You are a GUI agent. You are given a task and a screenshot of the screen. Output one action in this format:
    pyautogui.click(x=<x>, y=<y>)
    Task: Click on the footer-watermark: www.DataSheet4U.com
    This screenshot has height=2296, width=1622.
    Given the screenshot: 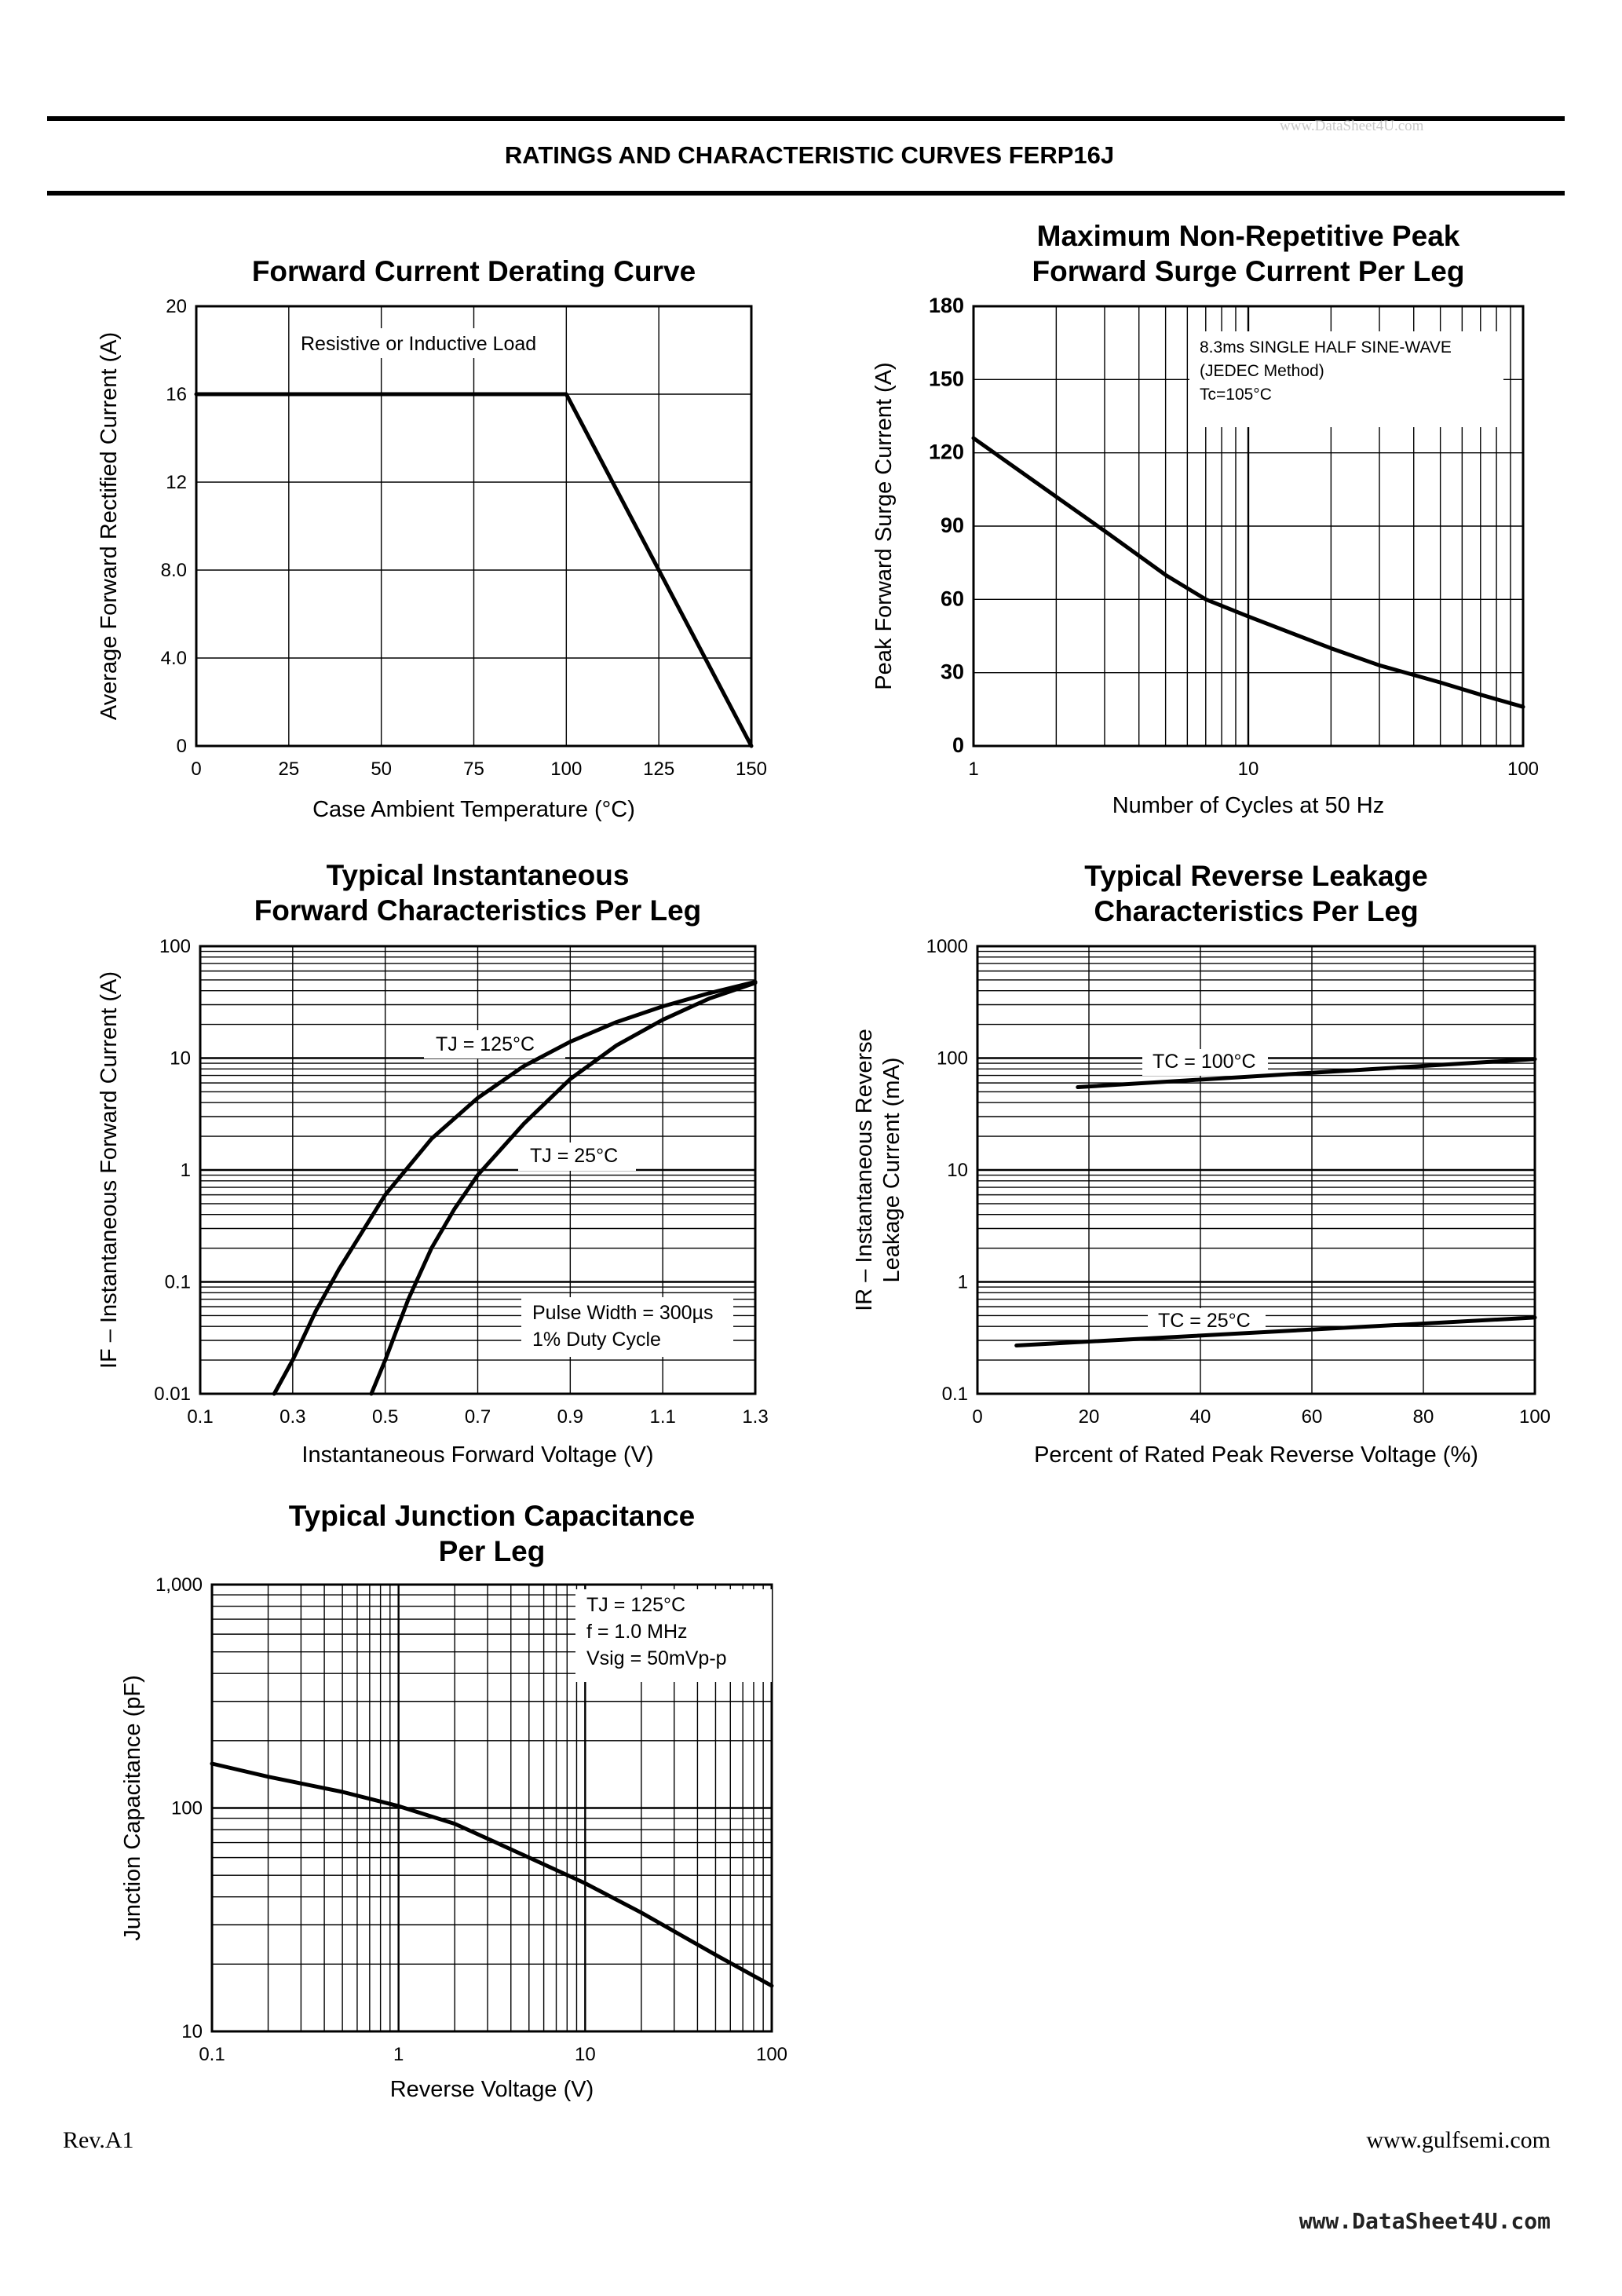 What is the action you would take?
    pyautogui.click(x=1425, y=2221)
    